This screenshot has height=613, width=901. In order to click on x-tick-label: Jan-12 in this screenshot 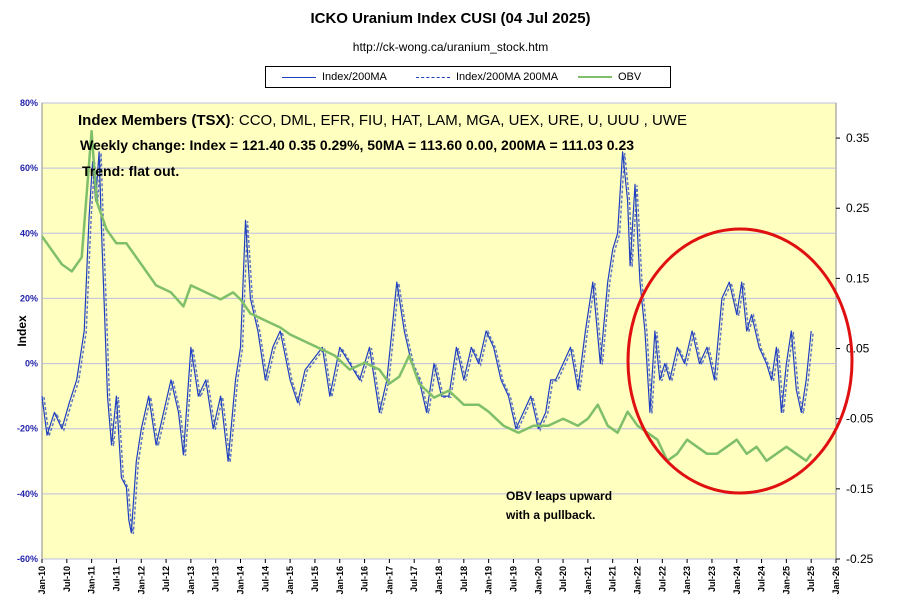, I will do `click(141, 580)`.